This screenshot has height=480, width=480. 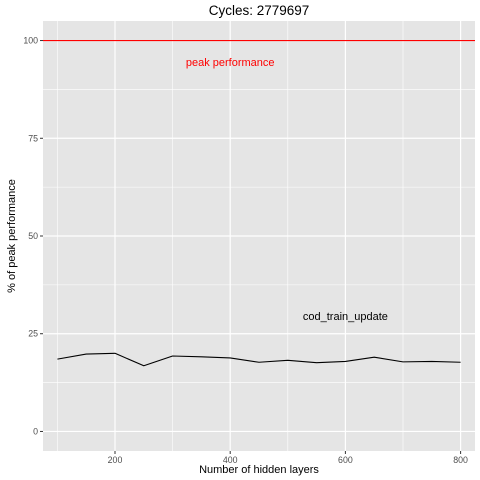 I want to click on y-tick-label-2: 50, so click(x=33, y=236).